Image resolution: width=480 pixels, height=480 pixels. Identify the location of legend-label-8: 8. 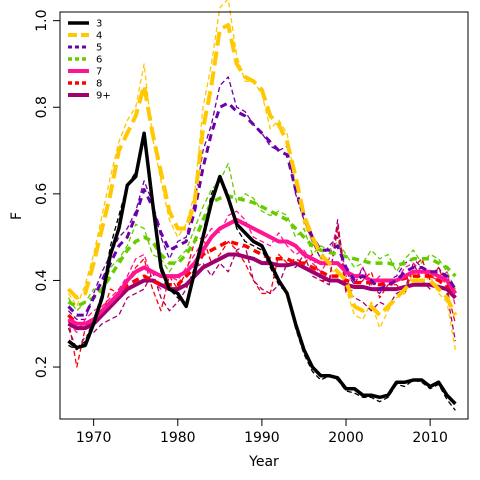
(99, 84).